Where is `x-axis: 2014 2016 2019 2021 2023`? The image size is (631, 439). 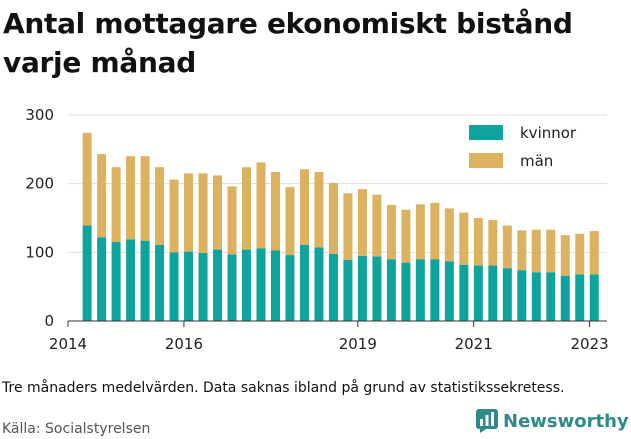
x-axis: 2014 2016 2019 2021 2023 is located at coordinates (329, 336).